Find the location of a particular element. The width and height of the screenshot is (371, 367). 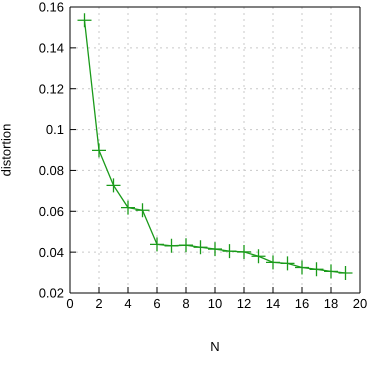

y-tick-label: 0.08 is located at coordinates (51, 170).